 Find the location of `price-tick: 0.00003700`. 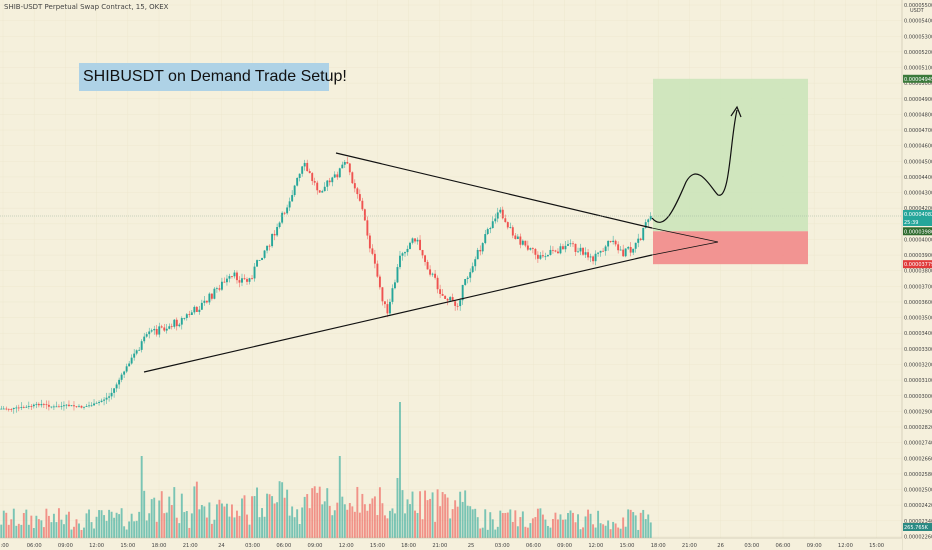

price-tick: 0.00003700 is located at coordinates (918, 287).